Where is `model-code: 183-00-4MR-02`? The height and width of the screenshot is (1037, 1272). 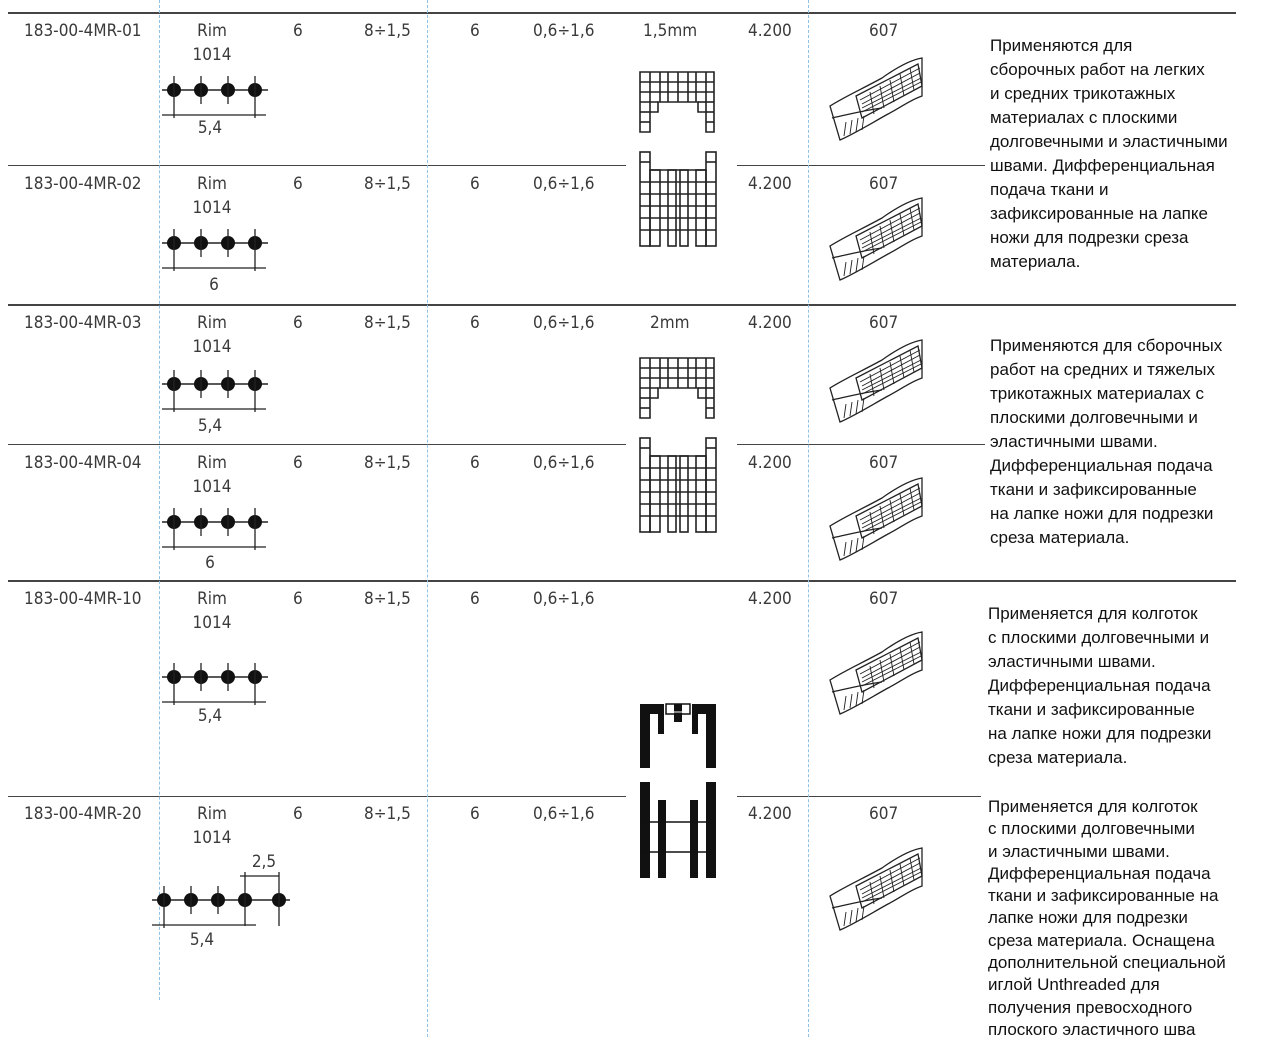
model-code: 183-00-4MR-02 is located at coordinates (83, 184).